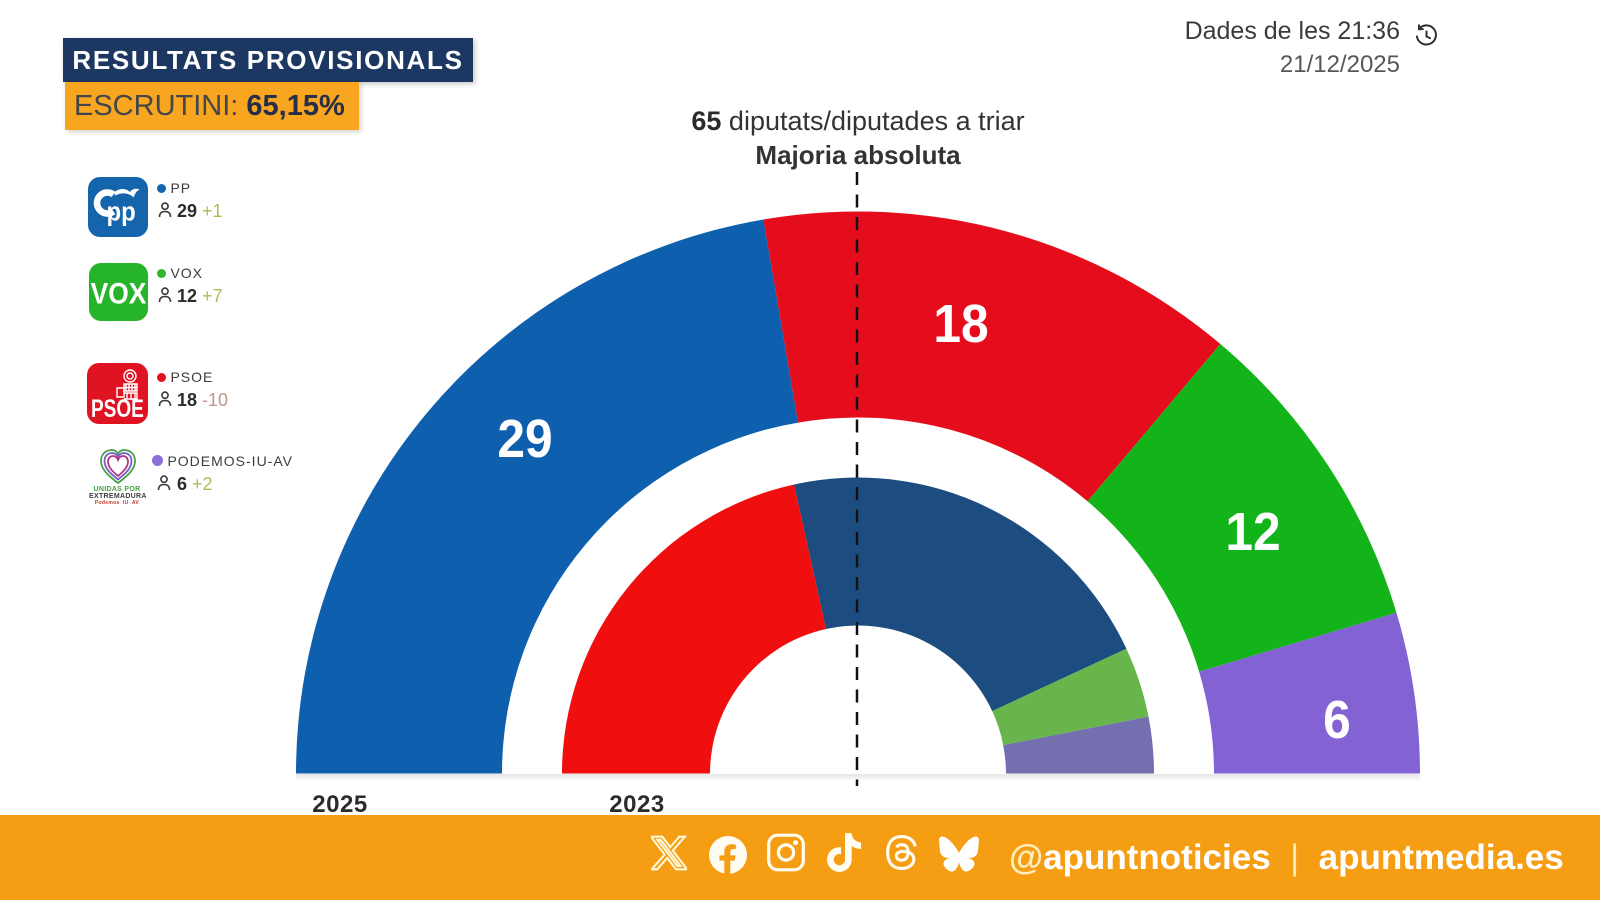  Describe the element at coordinates (117, 408) in the screenshot. I see `svg-text: PSOE` at that location.